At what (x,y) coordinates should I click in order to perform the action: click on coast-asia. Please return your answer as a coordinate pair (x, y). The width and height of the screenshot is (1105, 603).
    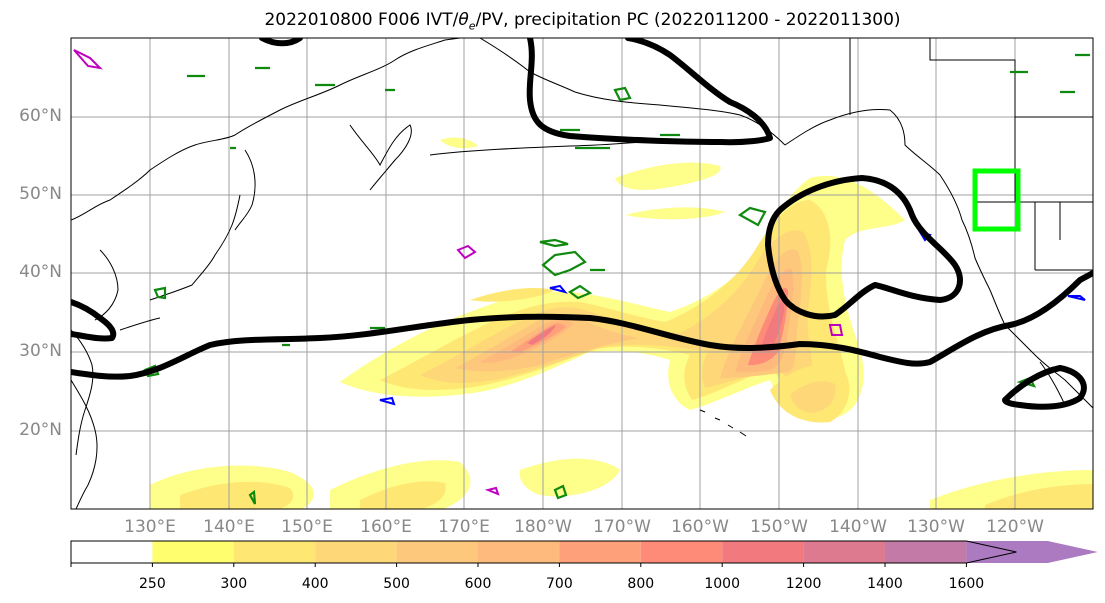
    Looking at the image, I should click on (266, 129).